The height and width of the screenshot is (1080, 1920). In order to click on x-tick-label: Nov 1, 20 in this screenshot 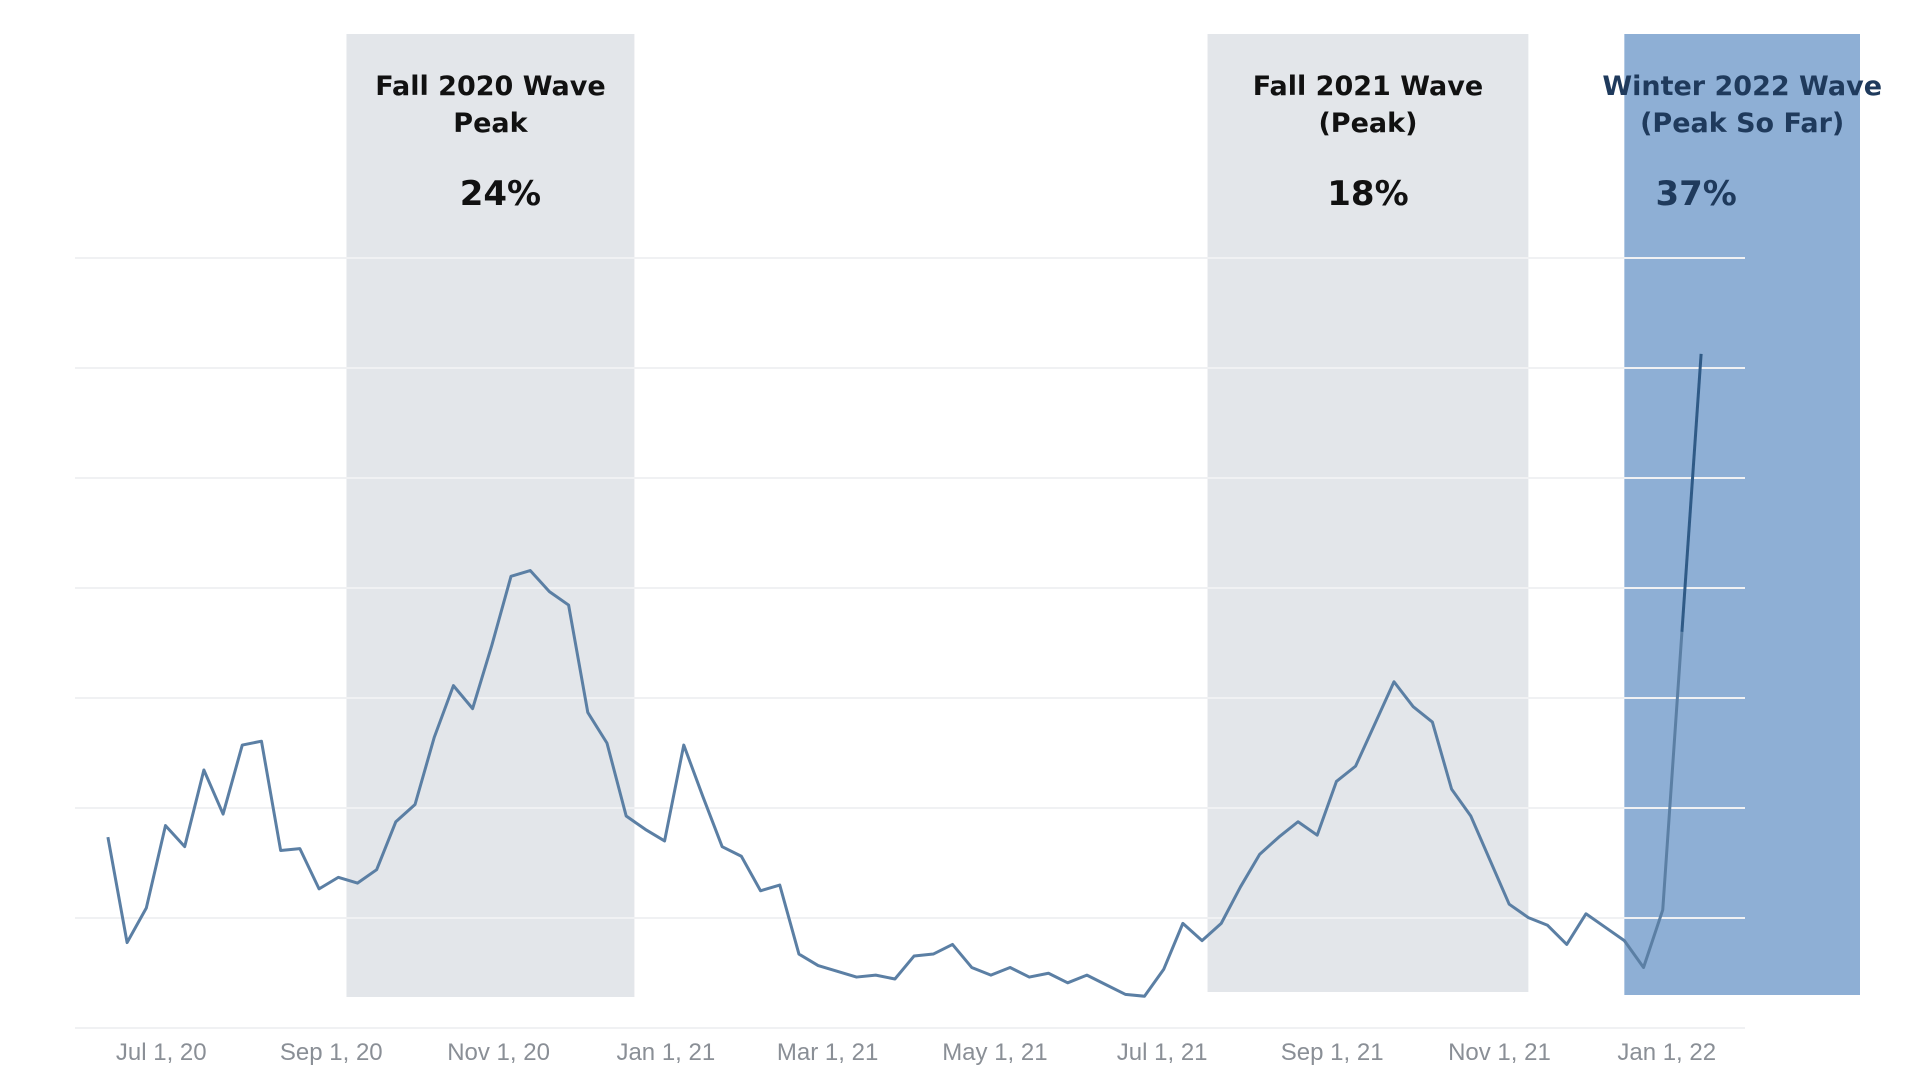, I will do `click(498, 1052)`.